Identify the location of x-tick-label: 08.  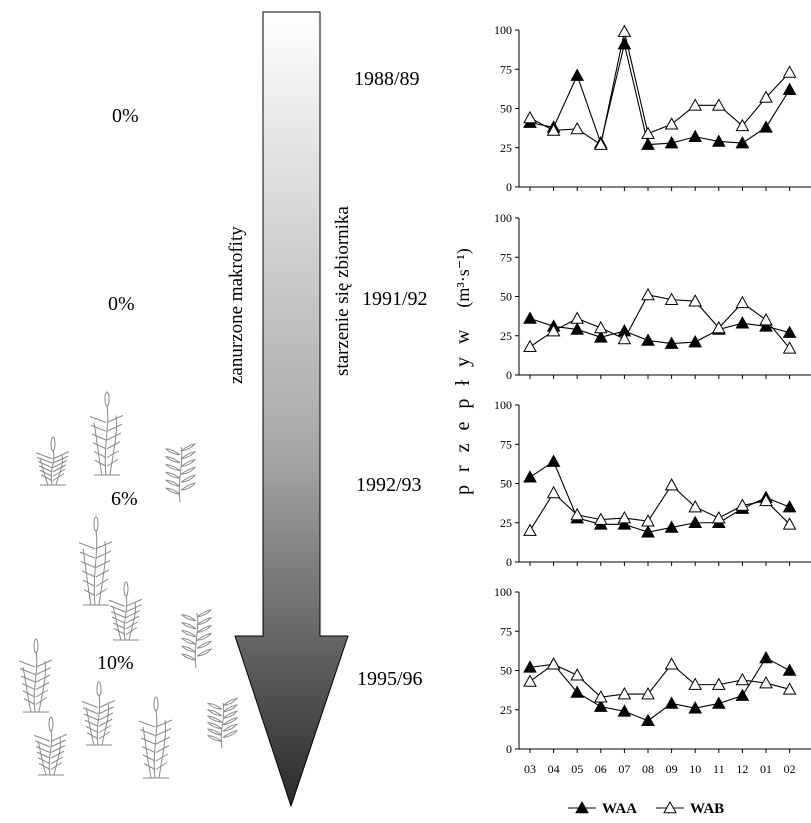
(648, 769).